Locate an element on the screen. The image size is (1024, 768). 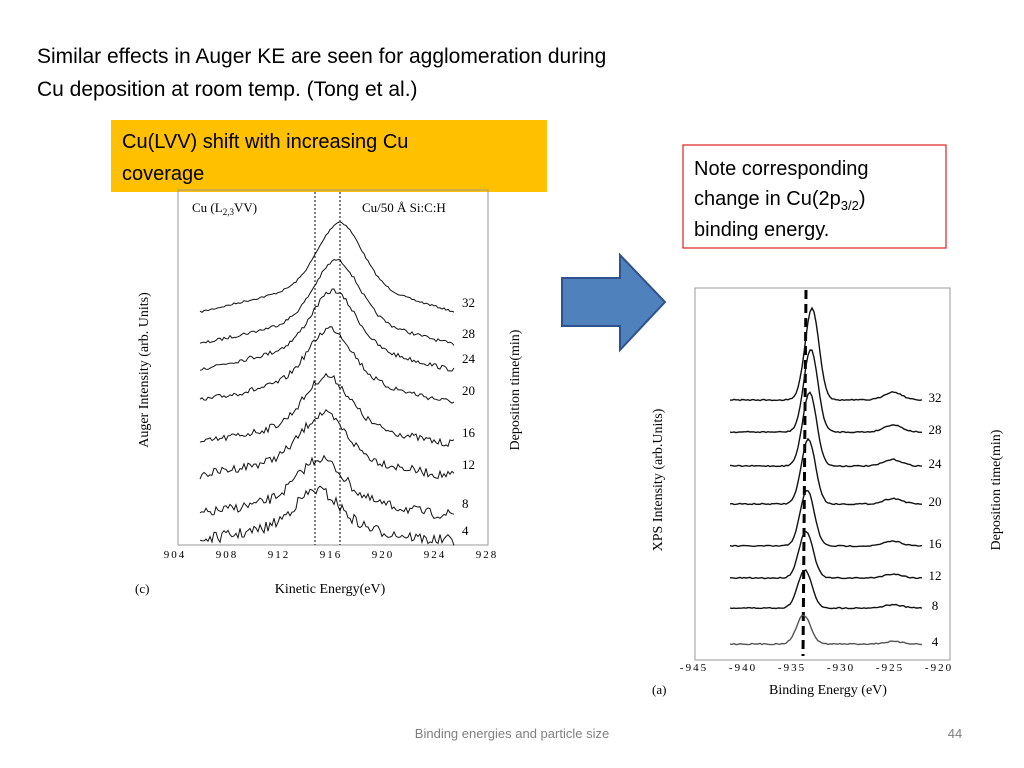
x-tick-label: -945 is located at coordinates (694, 668).